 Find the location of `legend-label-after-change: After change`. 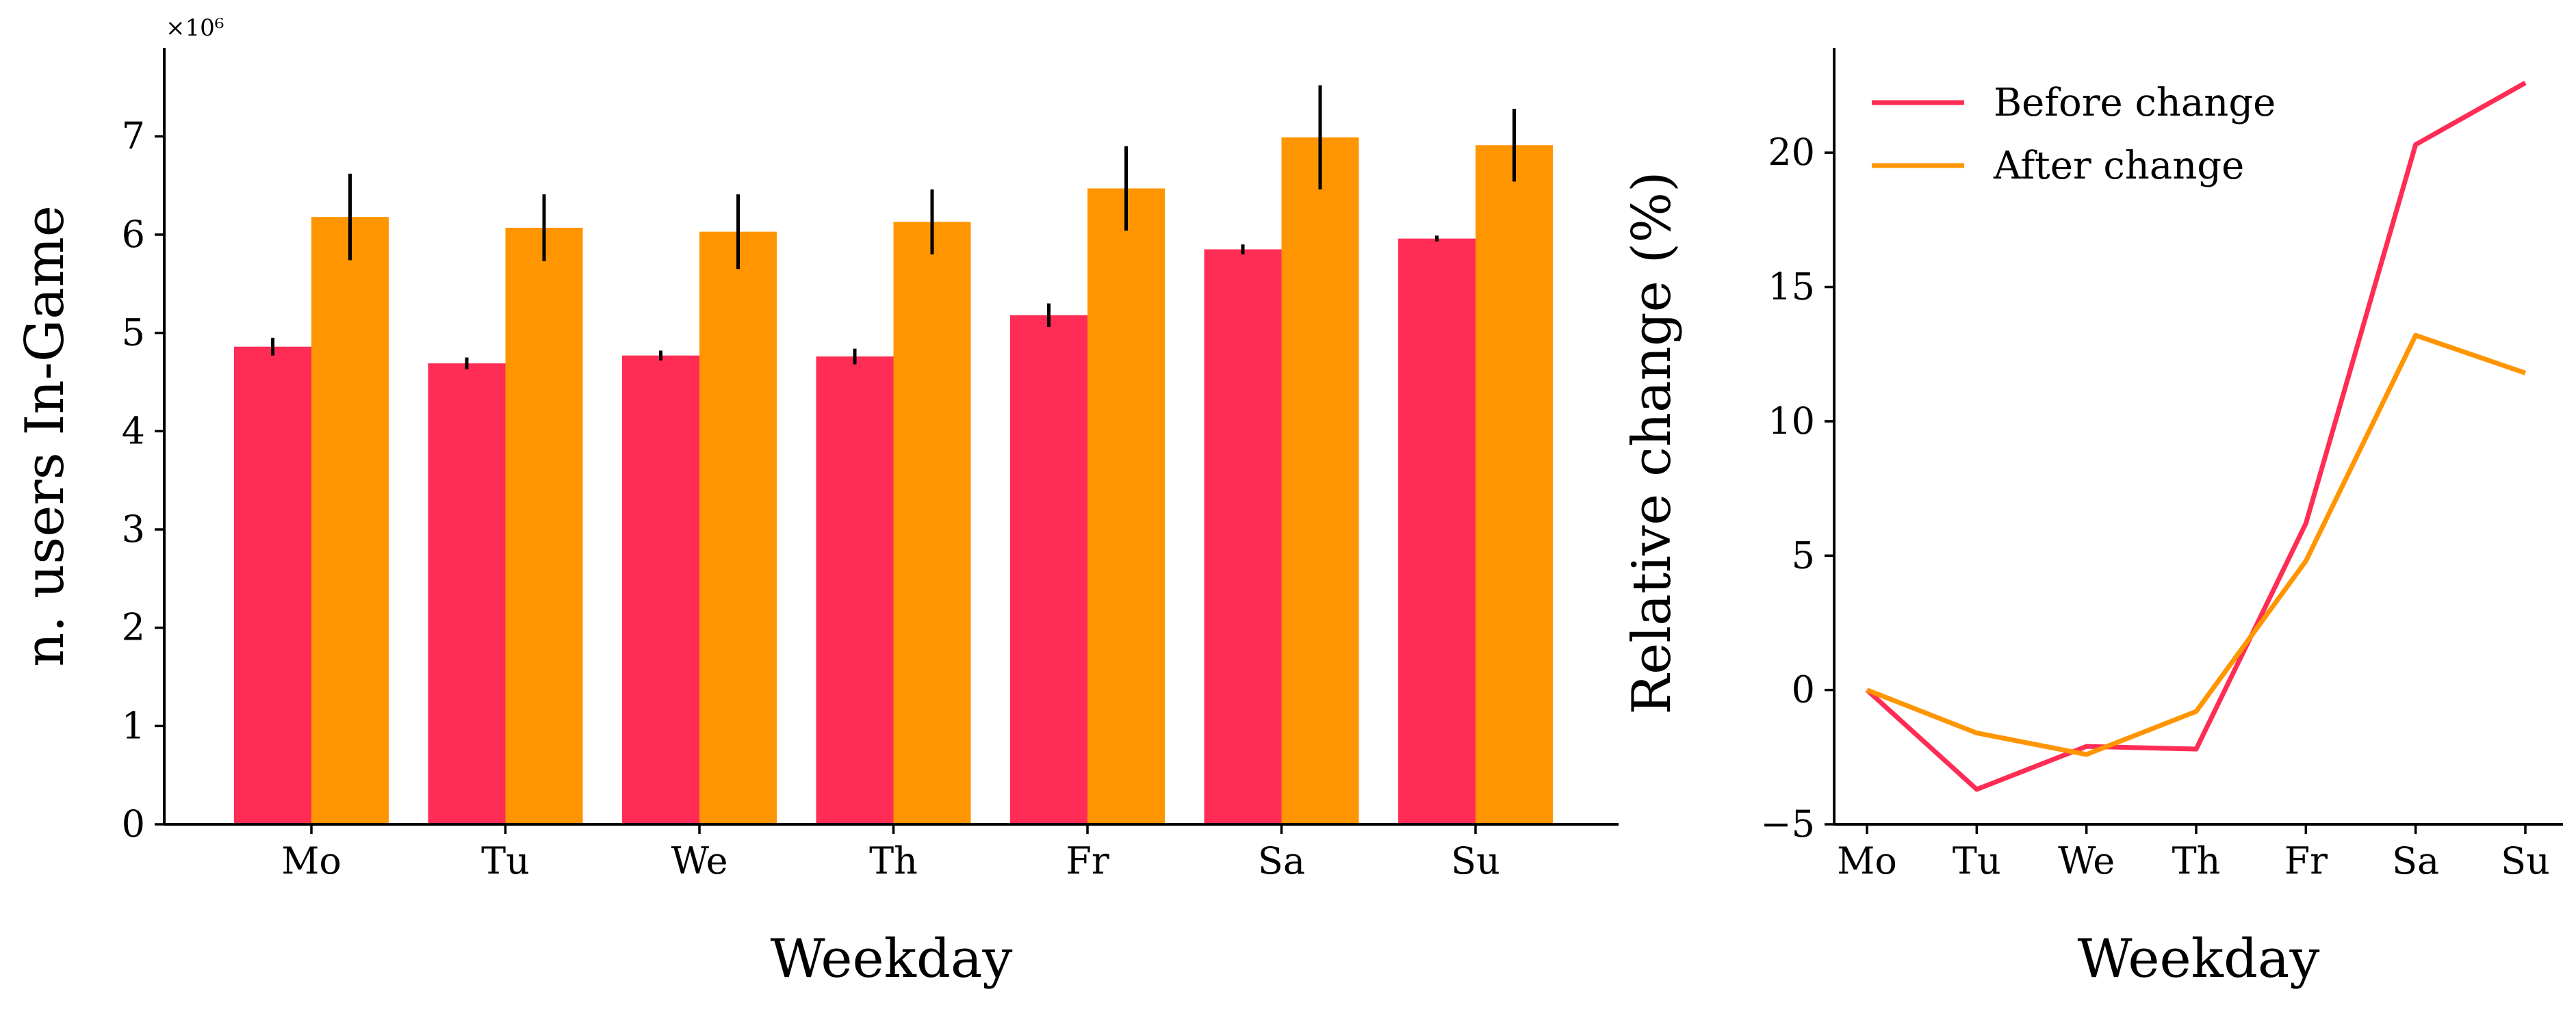

legend-label-after-change: After change is located at coordinates (2118, 166).